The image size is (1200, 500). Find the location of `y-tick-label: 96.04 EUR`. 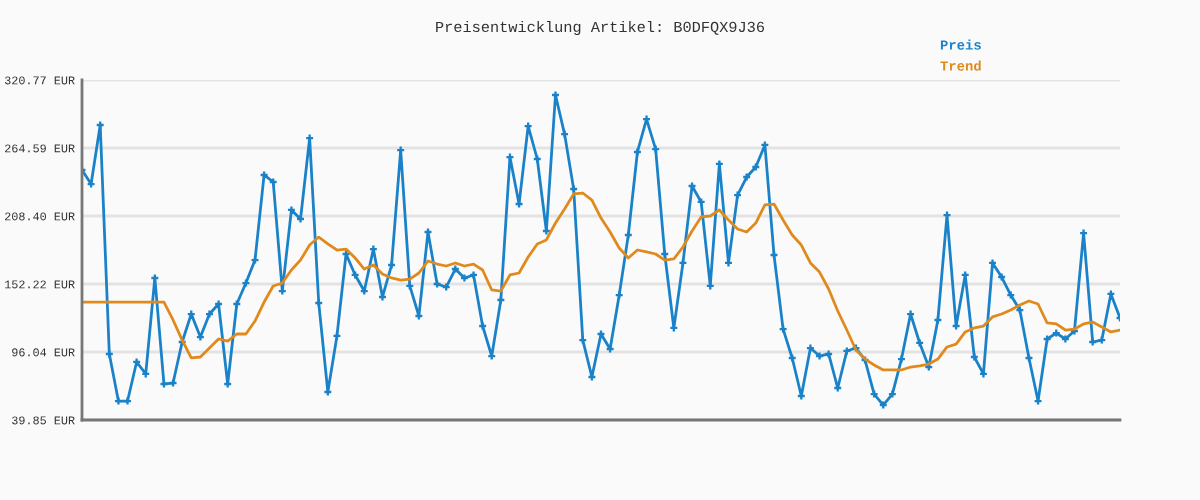

y-tick-label: 96.04 EUR is located at coordinates (43, 352).